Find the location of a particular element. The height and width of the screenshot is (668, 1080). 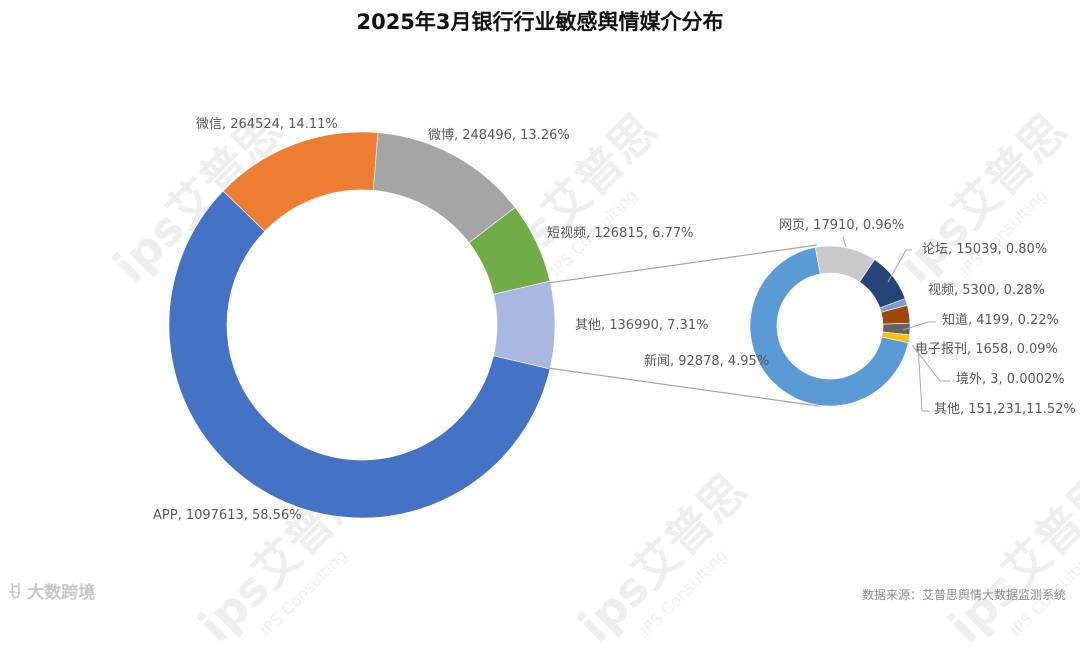

label-web: 网页, 17910, 0.96% is located at coordinates (842, 225).